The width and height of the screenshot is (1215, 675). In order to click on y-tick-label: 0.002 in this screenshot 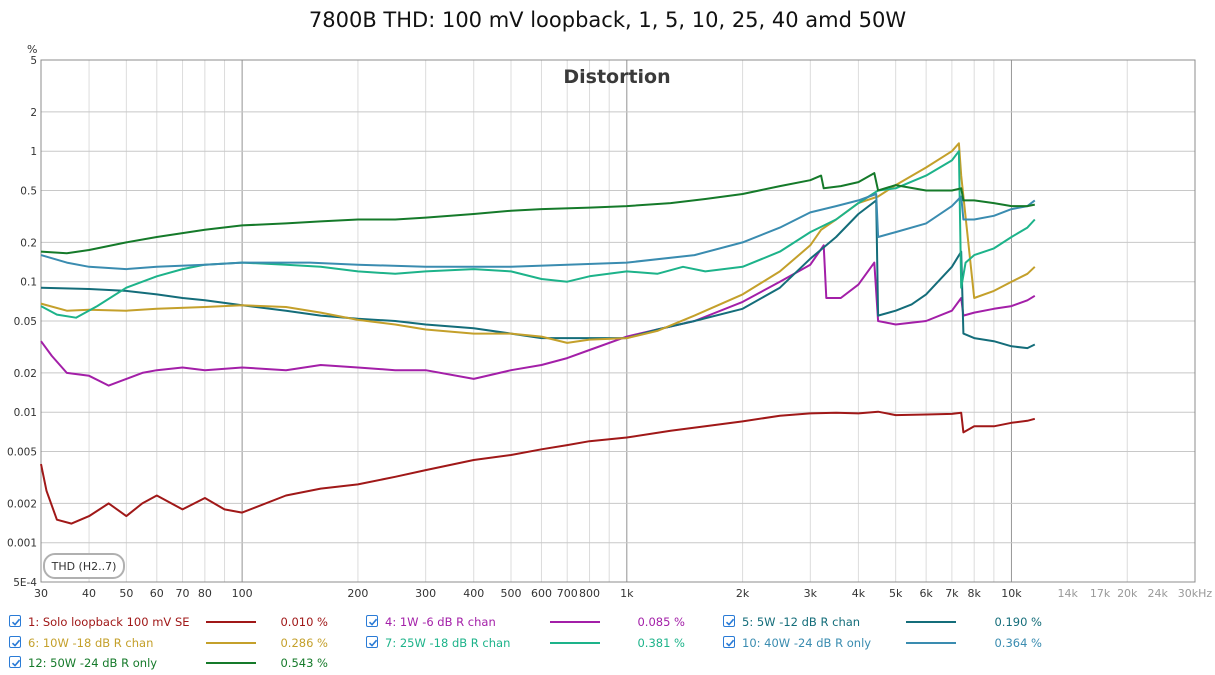, I will do `click(22, 504)`.